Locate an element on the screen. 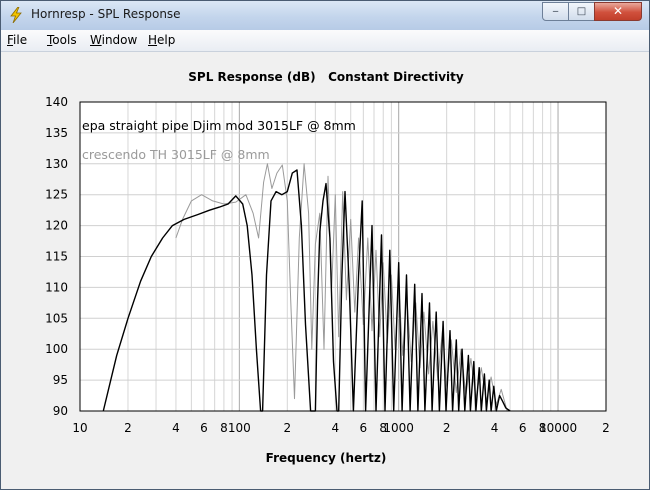  y-tick-label: 120 is located at coordinates (56, 226).